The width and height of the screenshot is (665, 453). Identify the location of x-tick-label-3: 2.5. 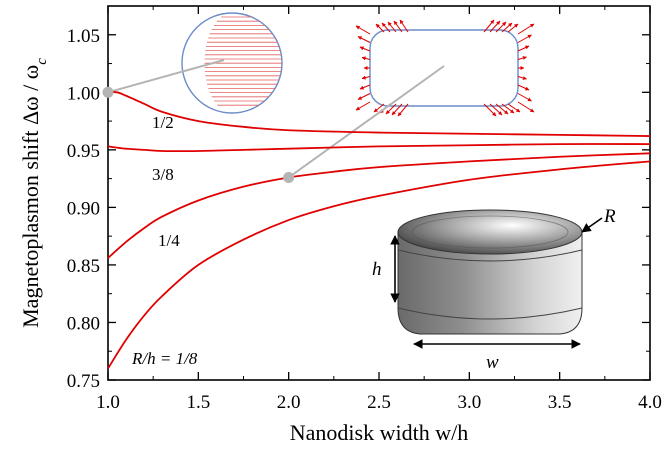
(379, 402).